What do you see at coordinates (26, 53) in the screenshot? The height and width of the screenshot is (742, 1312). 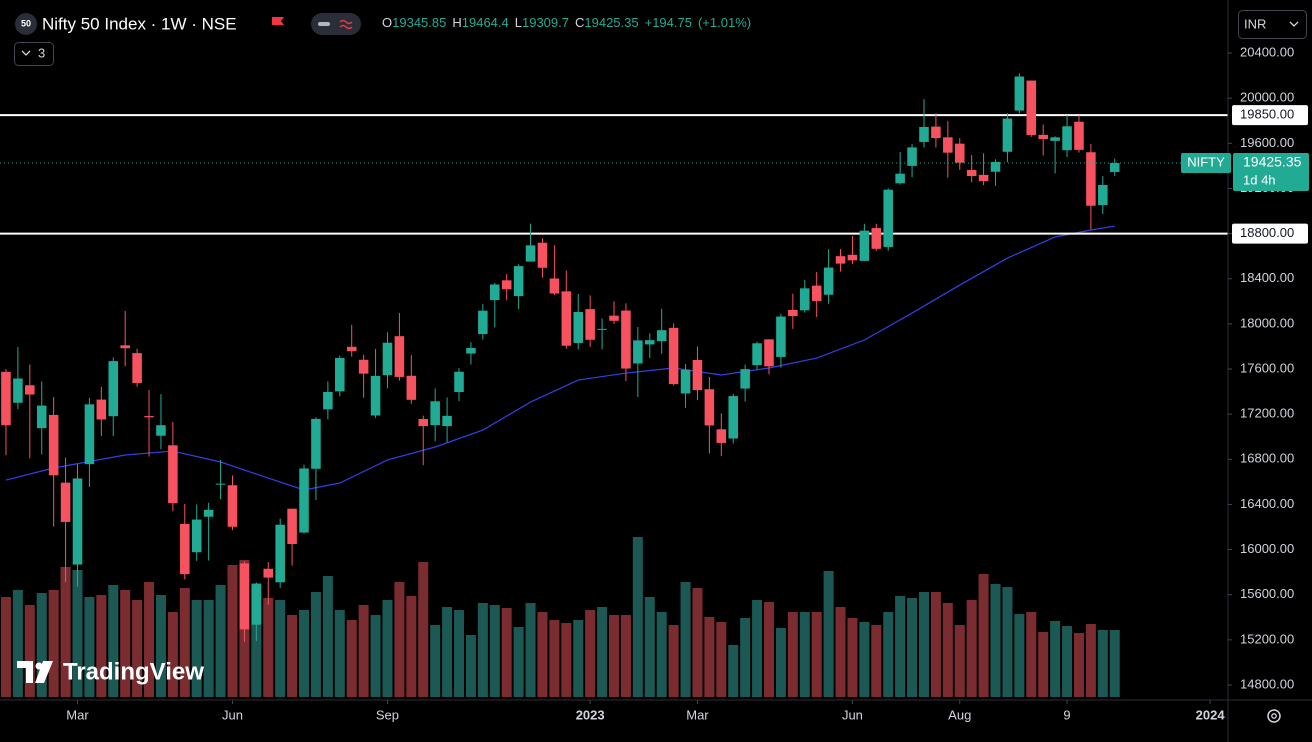 I see `chevron` at bounding box center [26, 53].